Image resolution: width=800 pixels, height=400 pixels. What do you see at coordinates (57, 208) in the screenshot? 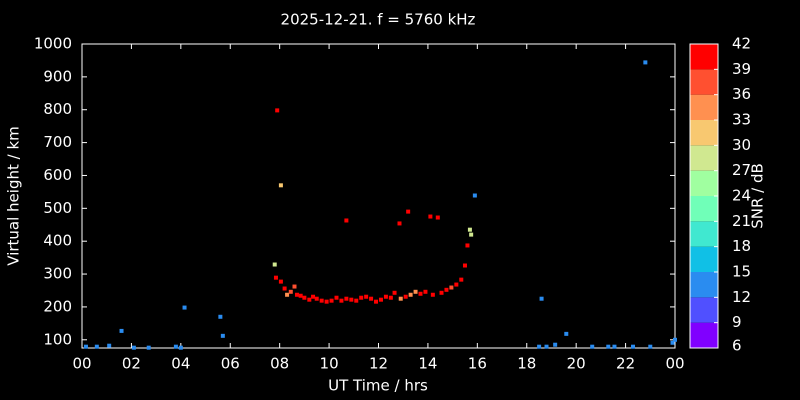
I see `y-tick-label: 500` at bounding box center [57, 208].